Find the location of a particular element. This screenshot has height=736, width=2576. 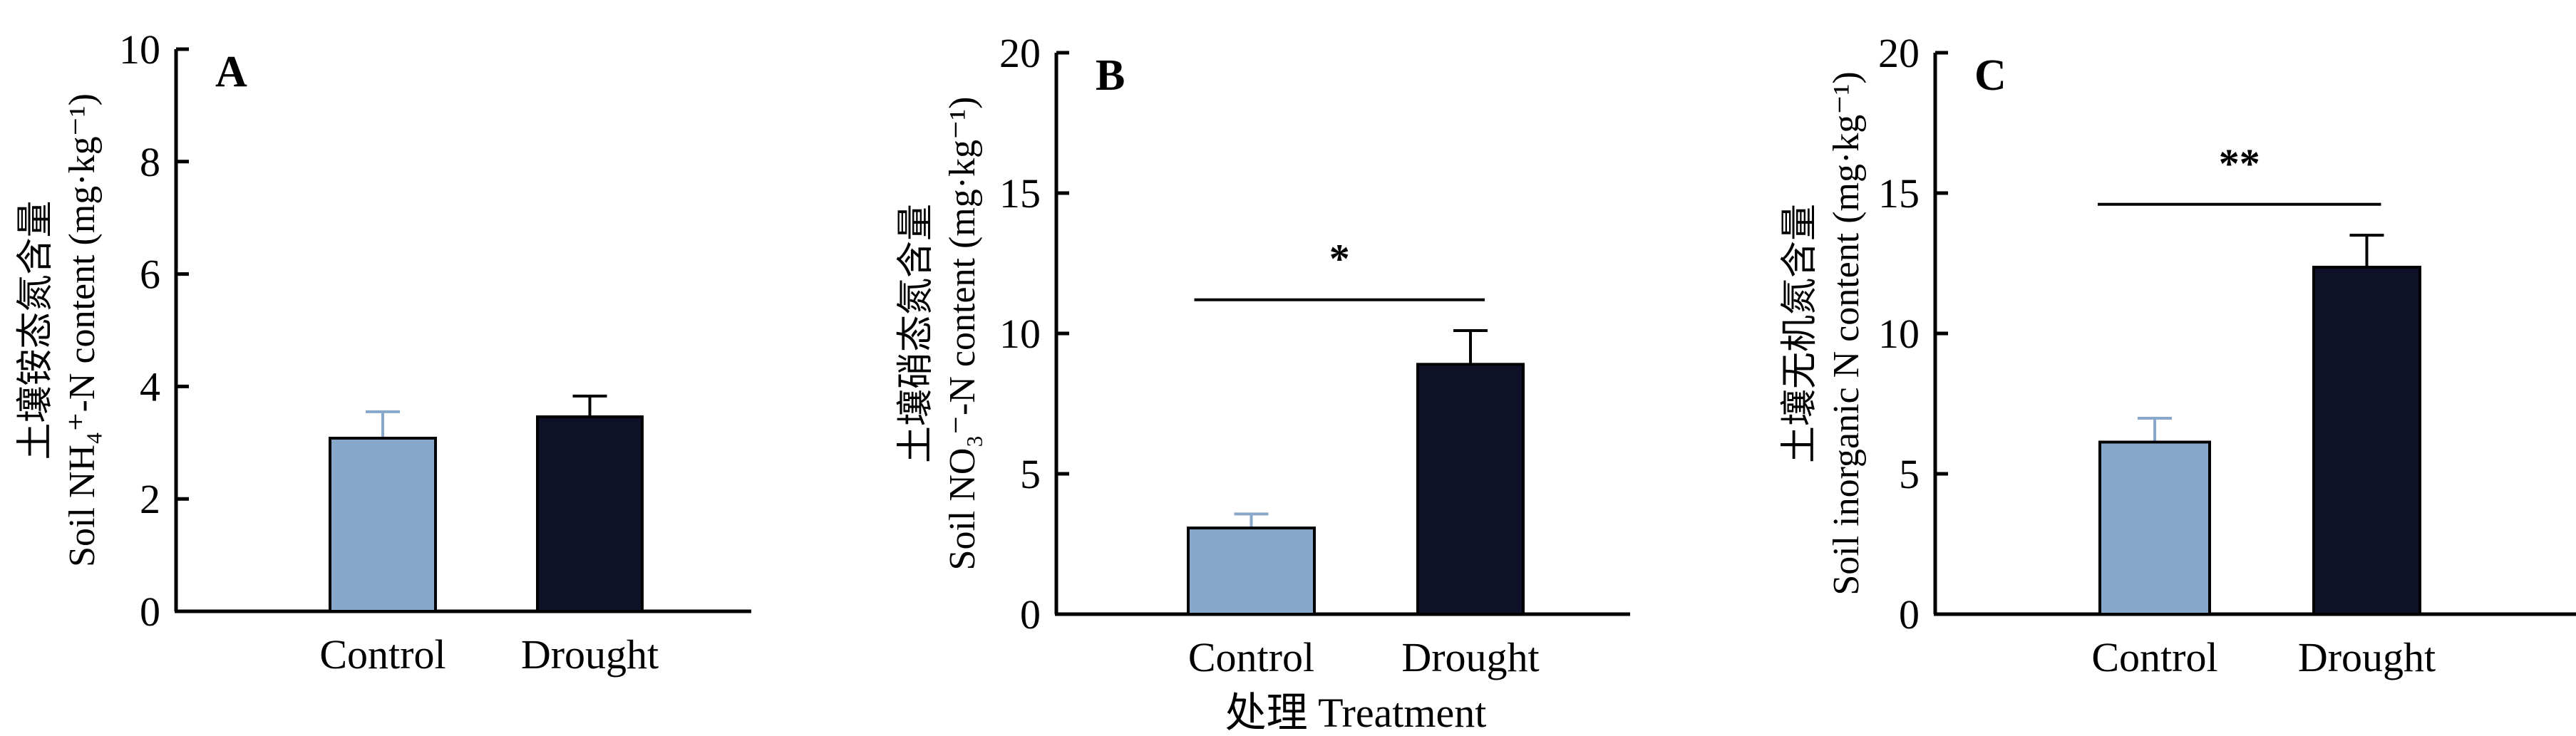

significance-label: * is located at coordinates (1339, 259).